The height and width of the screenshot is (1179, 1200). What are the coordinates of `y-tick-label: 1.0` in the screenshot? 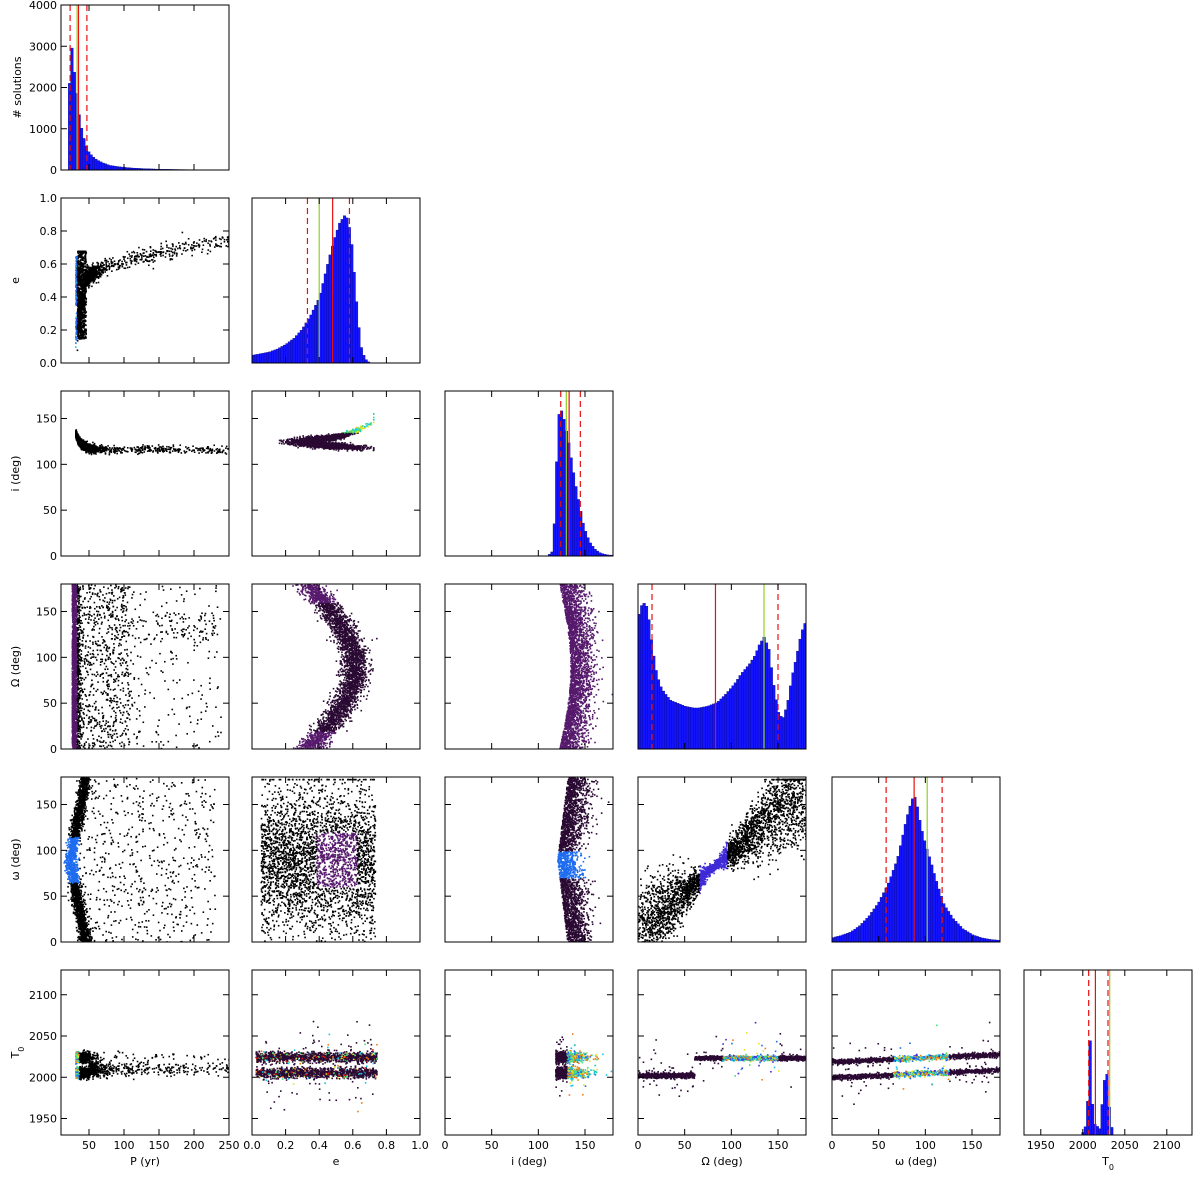 It's located at (49, 198).